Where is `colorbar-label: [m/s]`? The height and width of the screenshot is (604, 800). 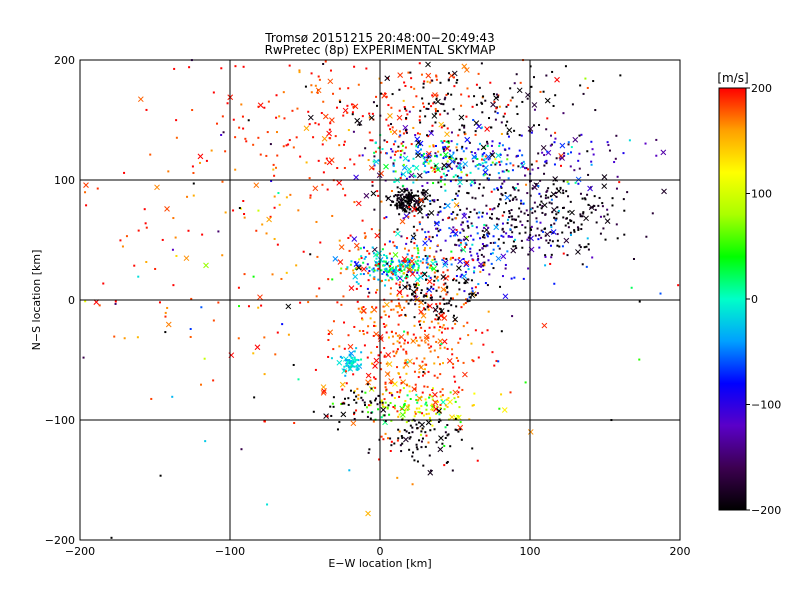
colorbar-label: [m/s] is located at coordinates (732, 78).